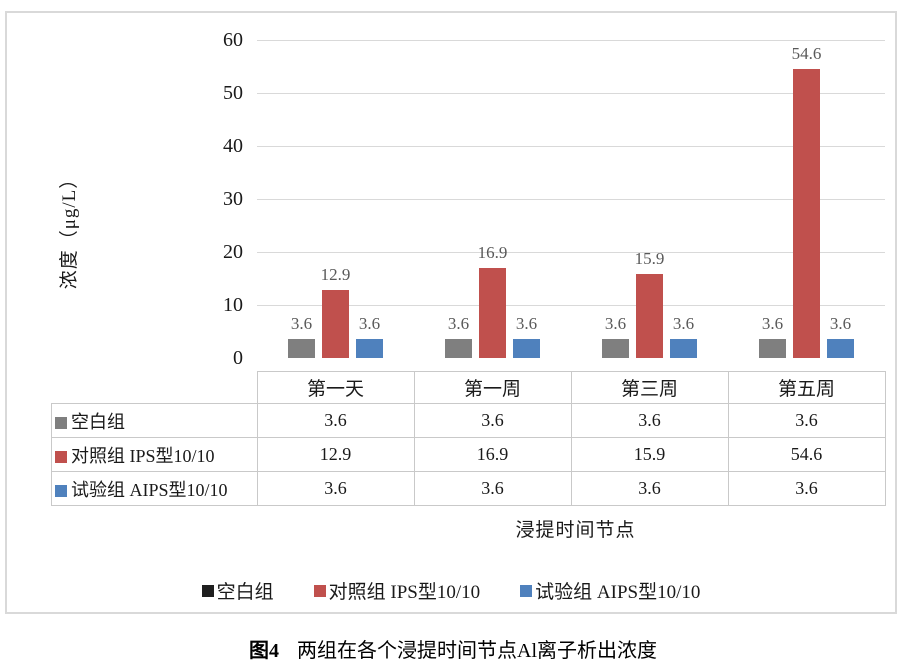  I want to click on figure-caption: 图4 两组在各个浸提时间节点Al离子析出浓度, so click(453, 648).